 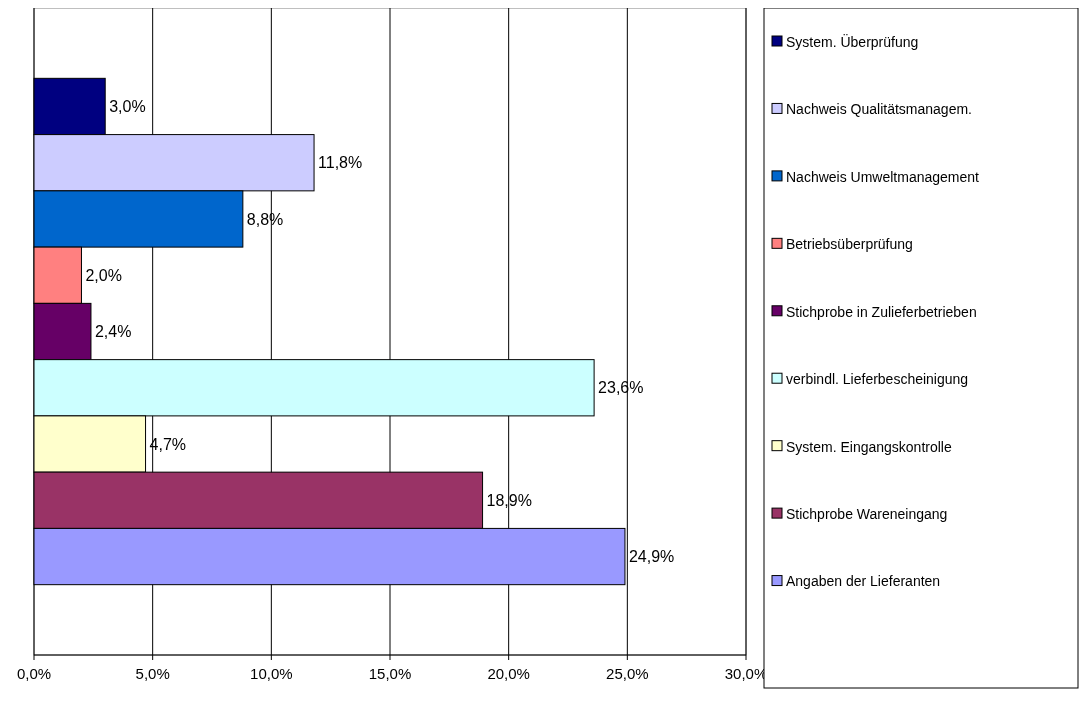 What do you see at coordinates (113, 332) in the screenshot?
I see `data-label: 2,4%` at bounding box center [113, 332].